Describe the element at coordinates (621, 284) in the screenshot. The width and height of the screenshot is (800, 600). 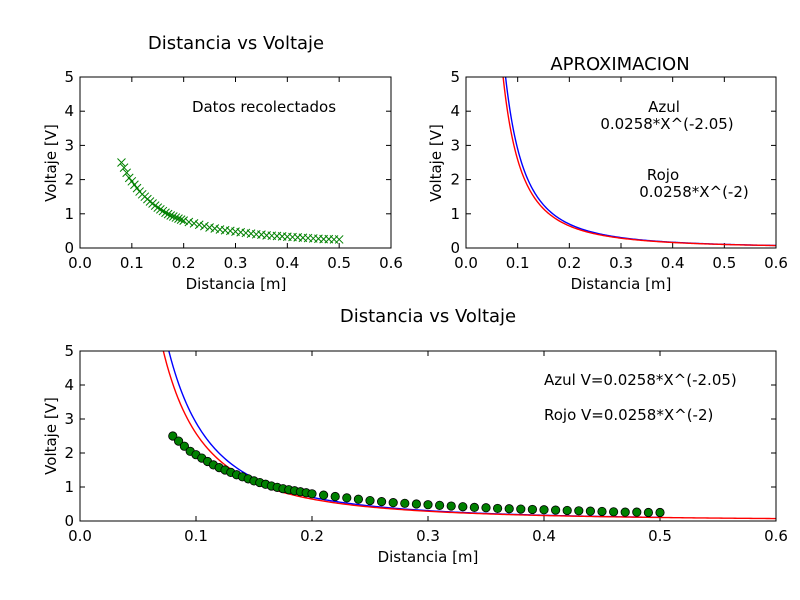
I see `panel-approx-xlabel: Distancia [m]` at that location.